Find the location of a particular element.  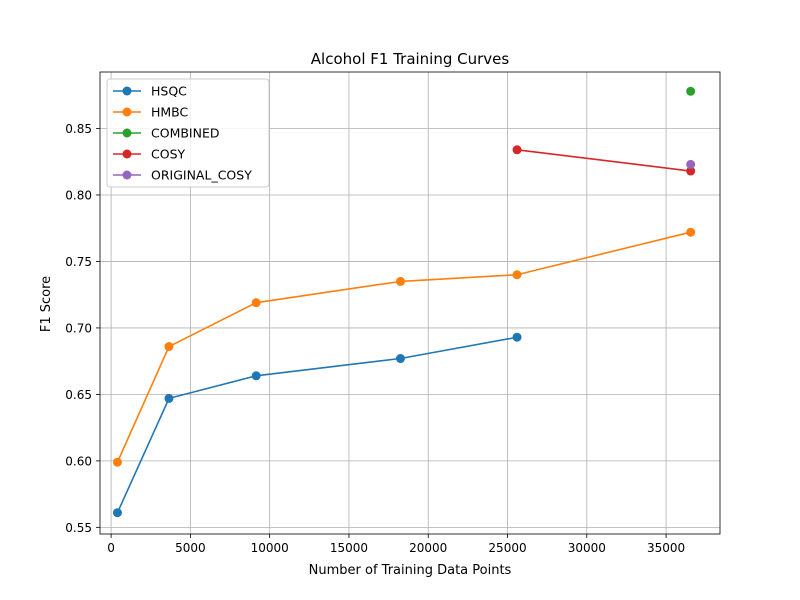

x-tick-label: 5000 is located at coordinates (190, 548).